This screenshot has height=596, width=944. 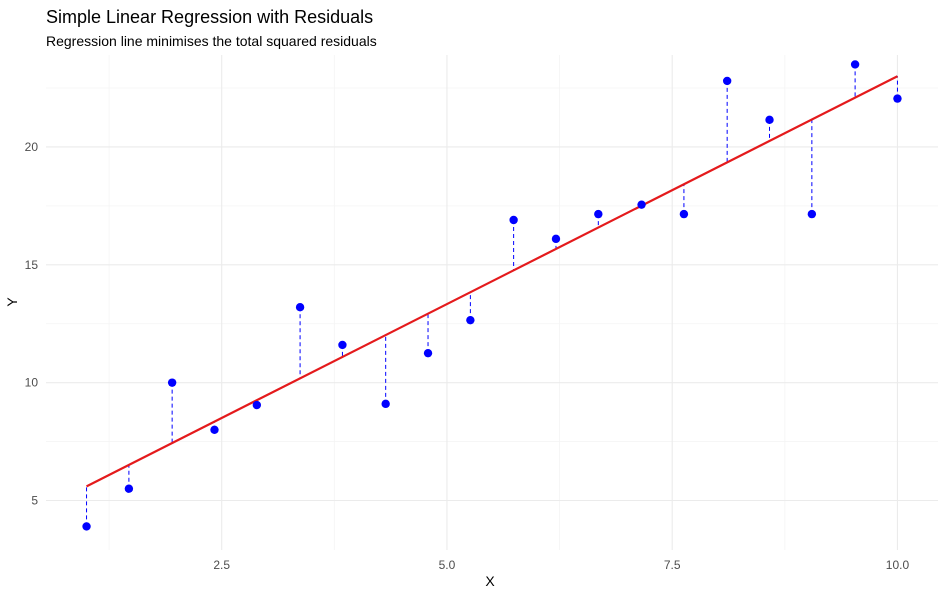 What do you see at coordinates (221, 565) in the screenshot?
I see `x-tick-label: 2.5` at bounding box center [221, 565].